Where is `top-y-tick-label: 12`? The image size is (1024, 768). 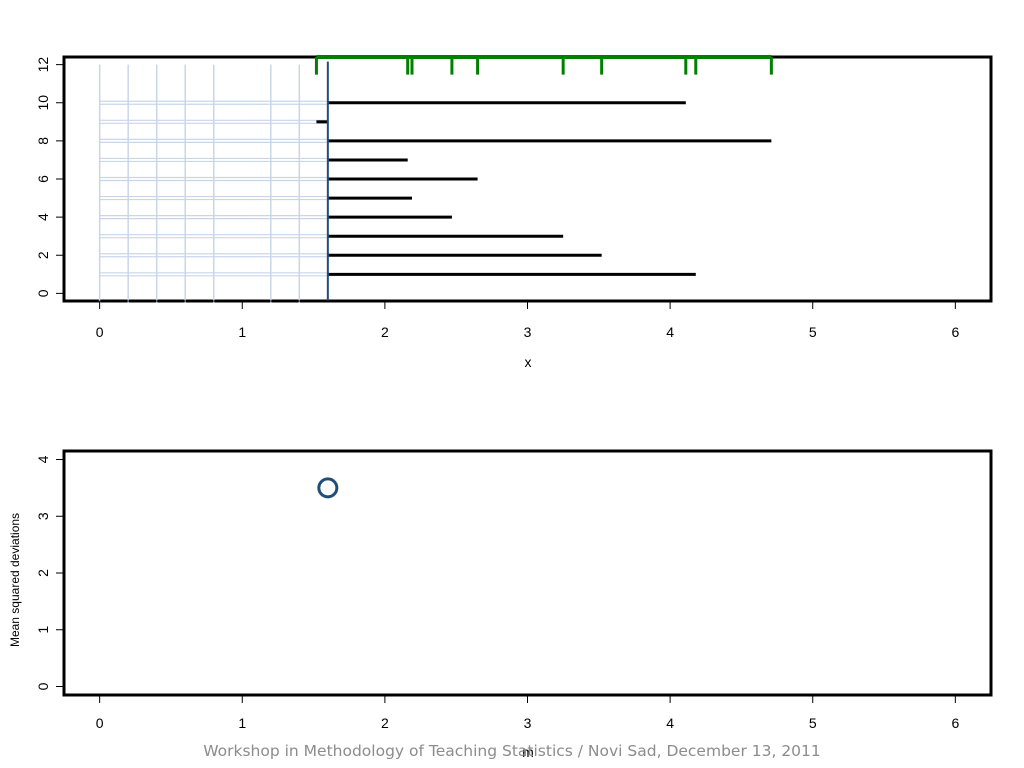
top-y-tick-label: 12 is located at coordinates (43, 65).